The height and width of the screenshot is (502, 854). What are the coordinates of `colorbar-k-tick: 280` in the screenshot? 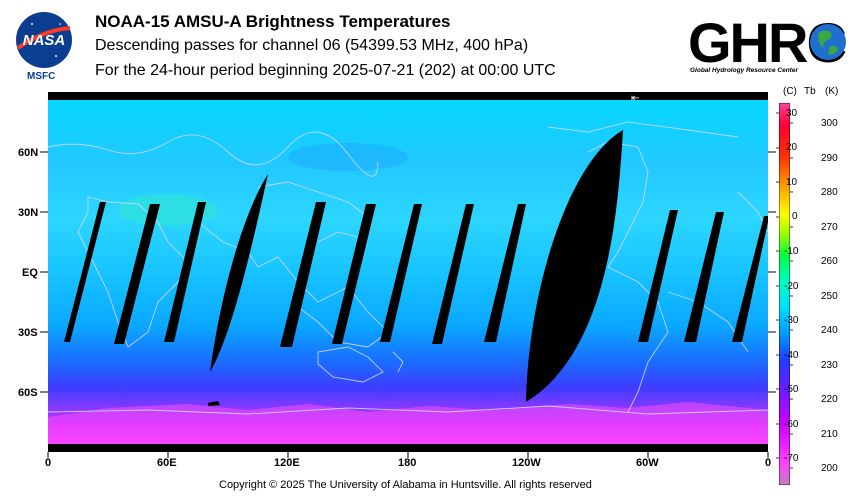 It's located at (829, 192).